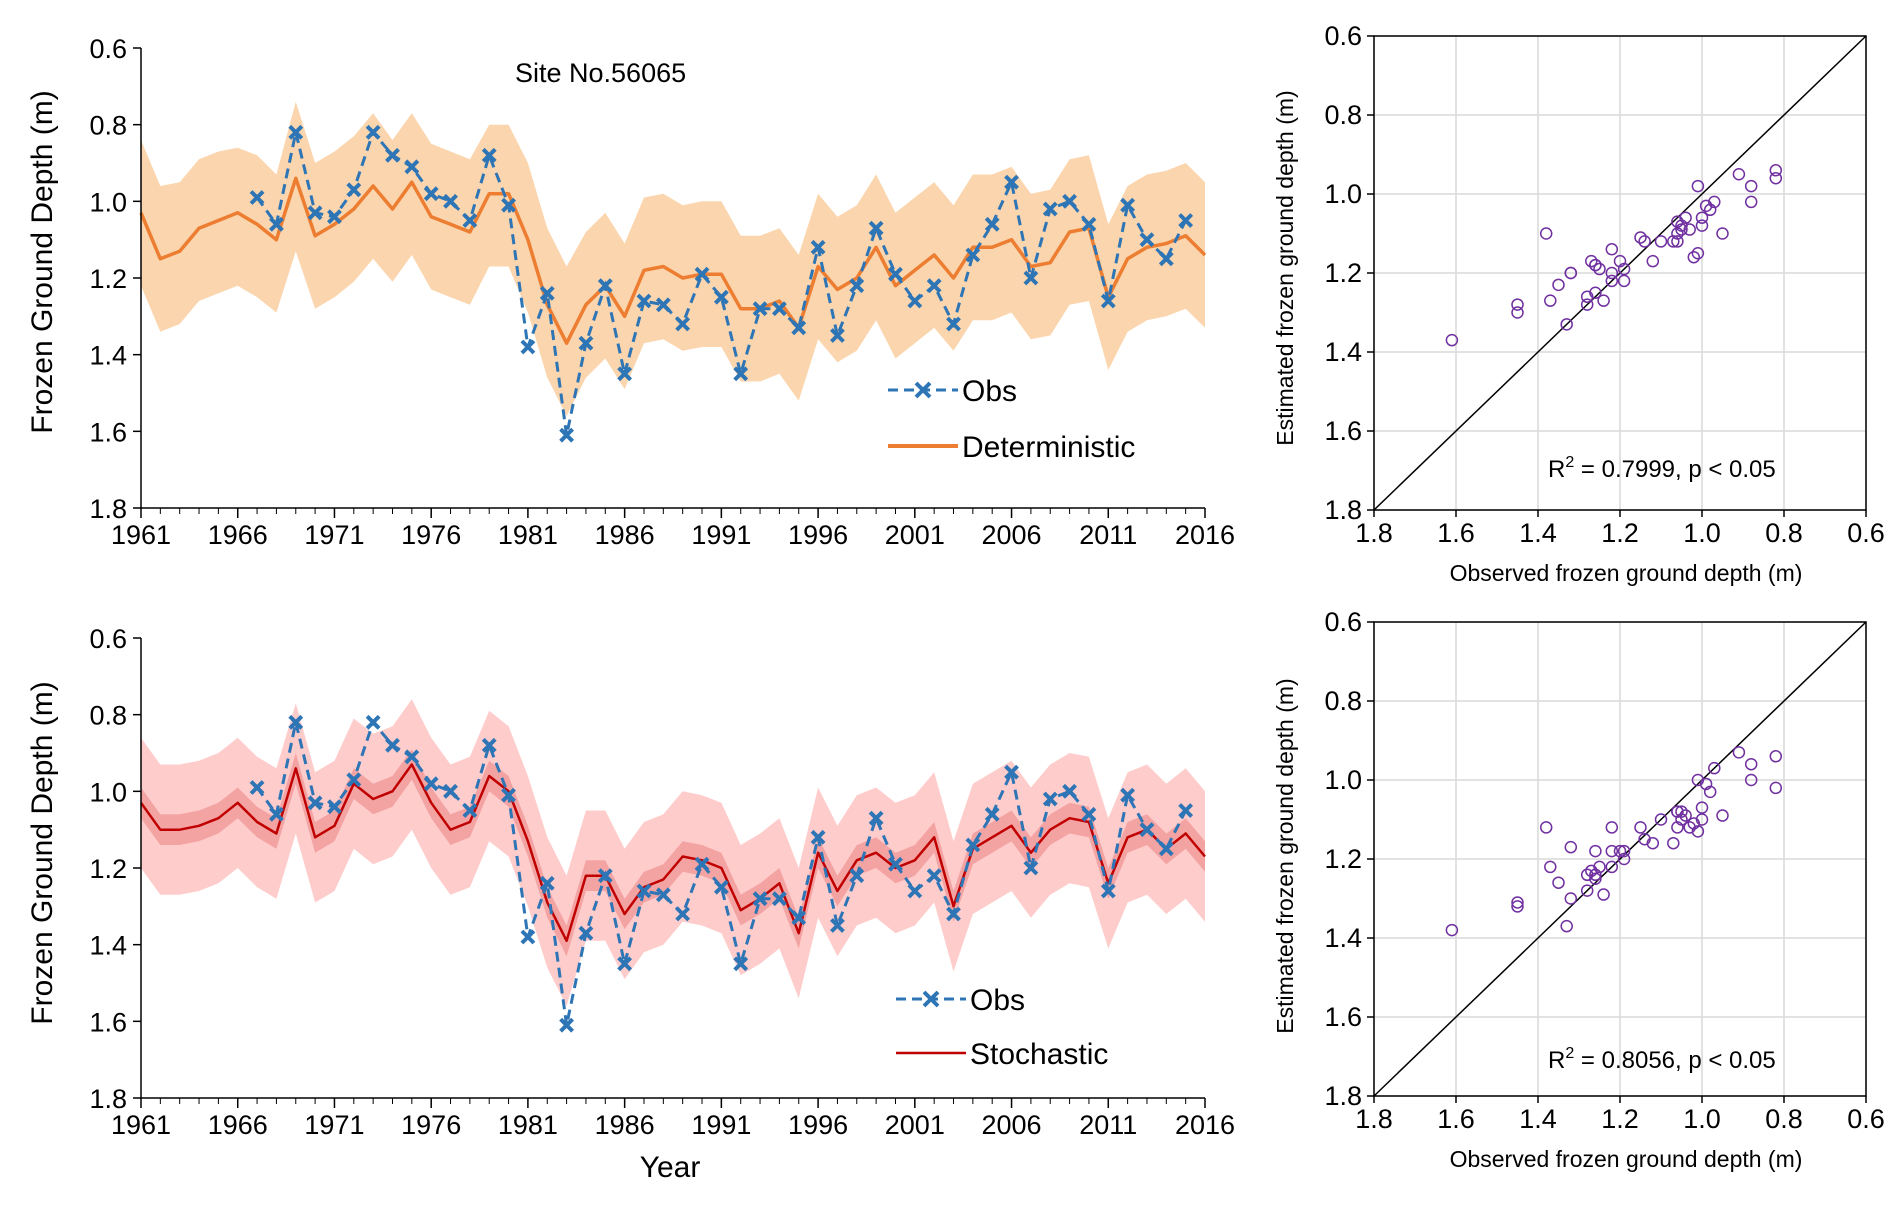 Image resolution: width=1903 pixels, height=1212 pixels. Describe the element at coordinates (1626, 573) in the screenshot. I see `x-axis-label: Observed frozen ground depth (m)` at that location.